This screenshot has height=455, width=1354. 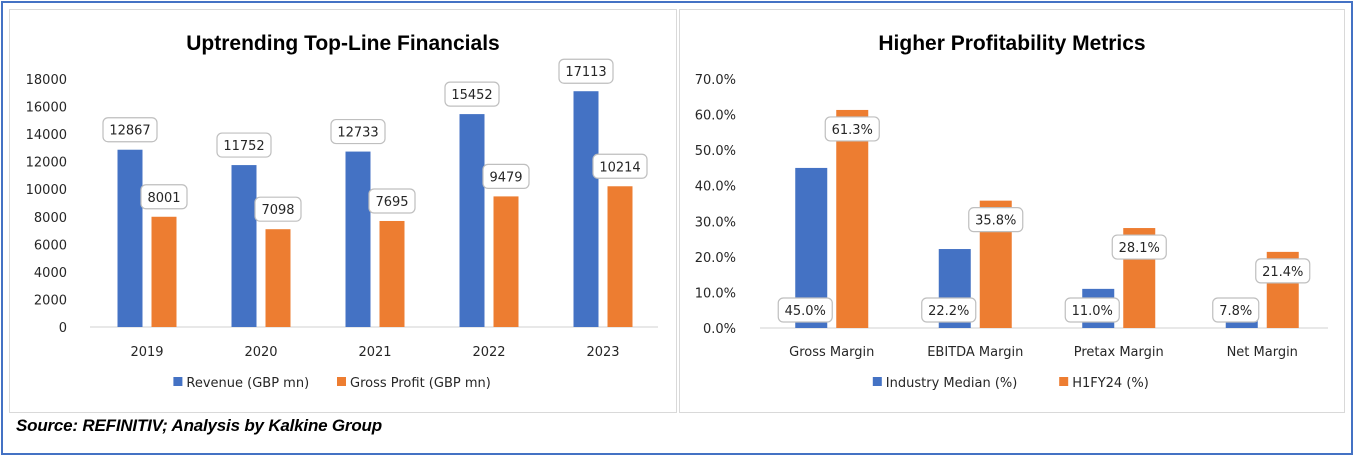 I want to click on data-label: 11.0%, so click(x=1092, y=311).